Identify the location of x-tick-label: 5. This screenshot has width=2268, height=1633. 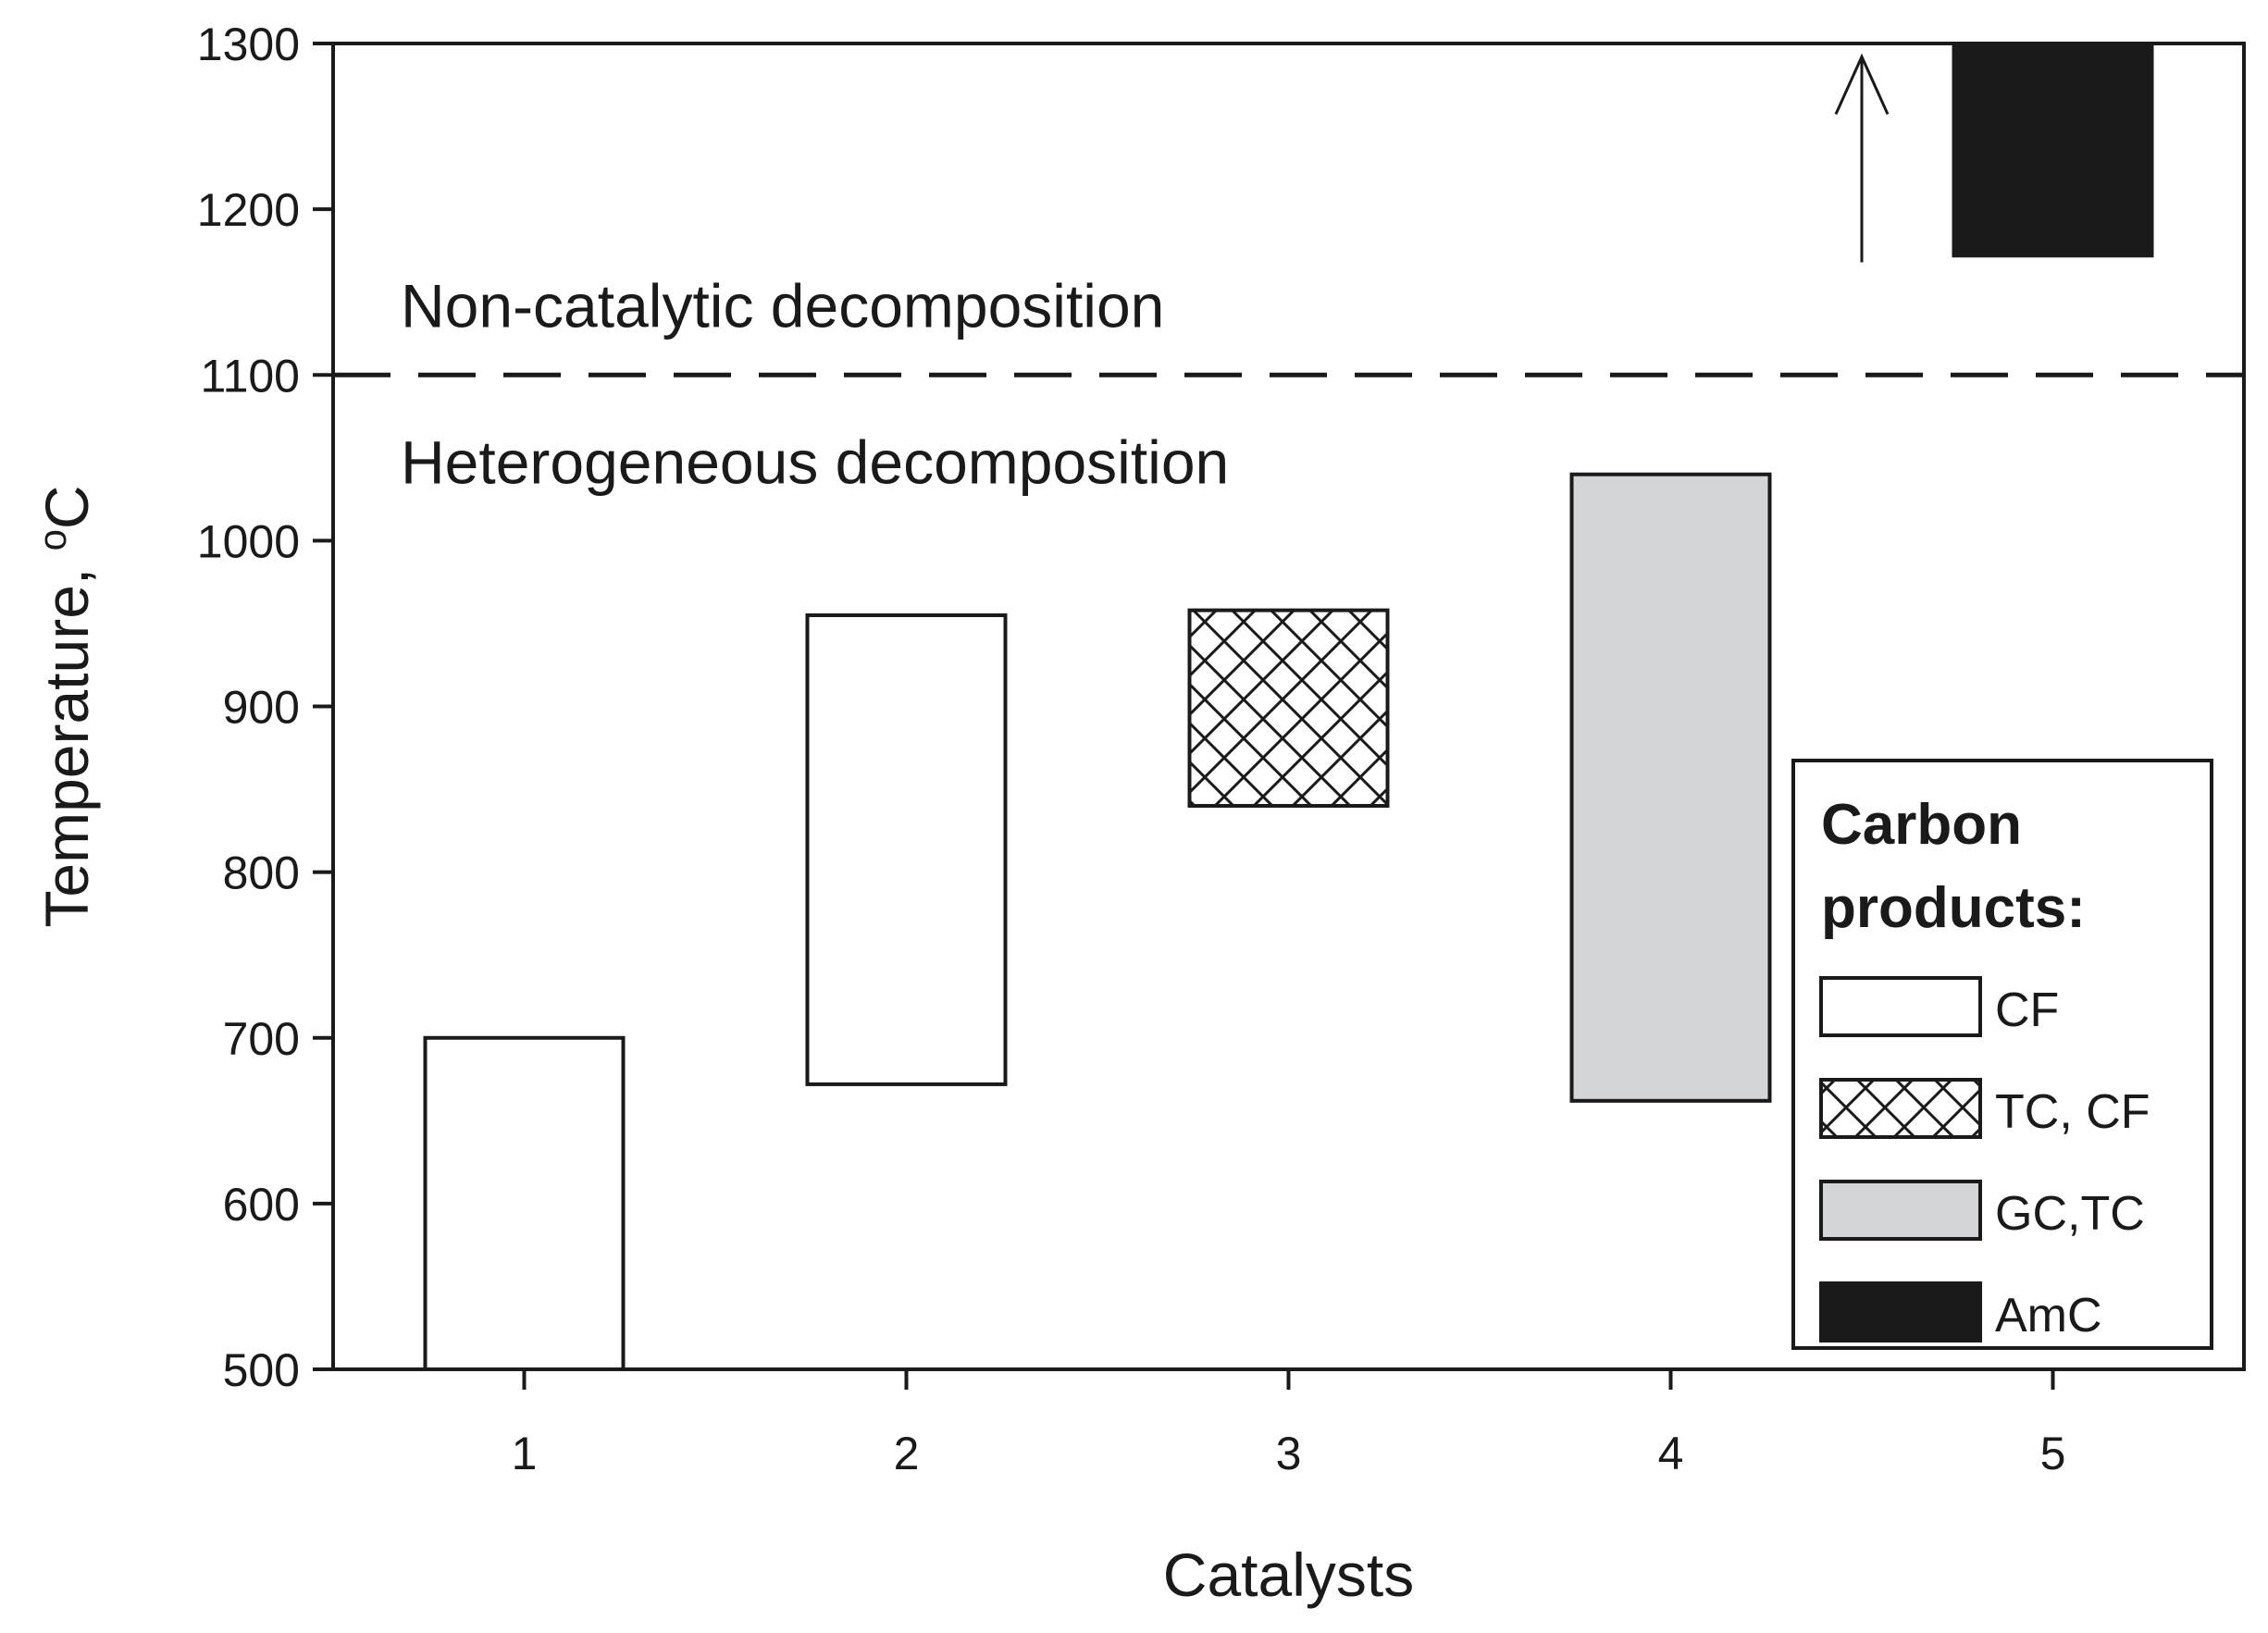
(2053, 1453).